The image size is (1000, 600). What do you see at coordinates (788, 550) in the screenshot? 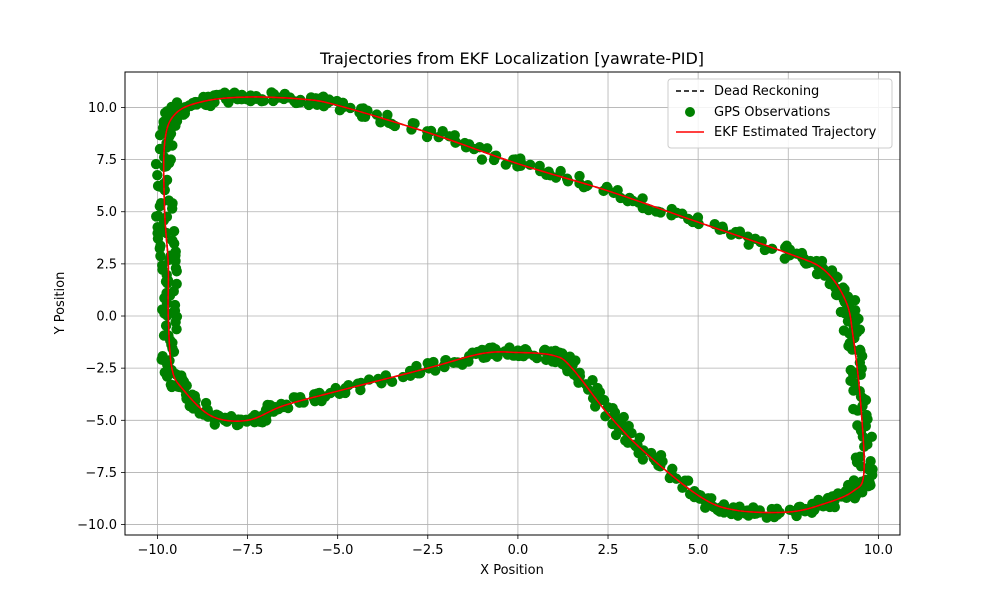
I see `x-tick-label: 7.5` at bounding box center [788, 550].